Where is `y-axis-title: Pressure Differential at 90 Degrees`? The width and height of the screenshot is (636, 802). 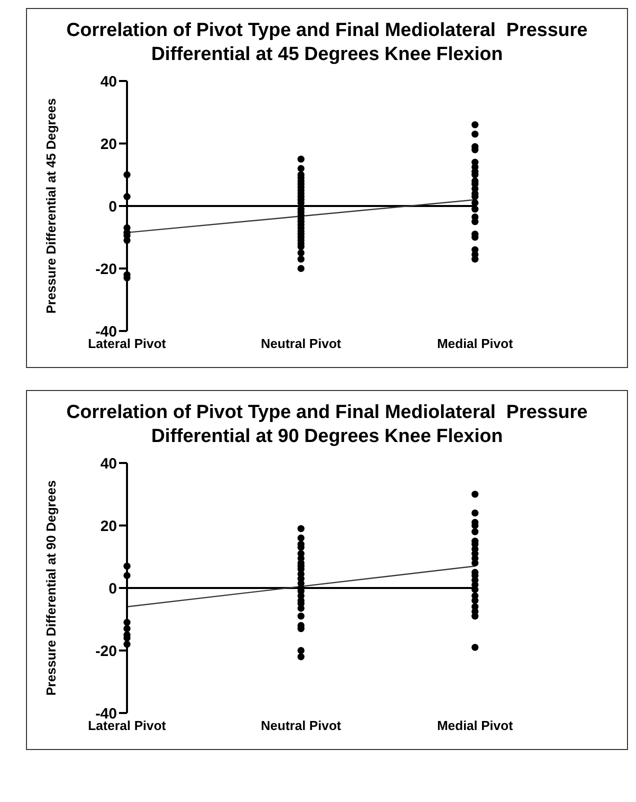 y-axis-title: Pressure Differential at 90 Degrees is located at coordinates (51, 588).